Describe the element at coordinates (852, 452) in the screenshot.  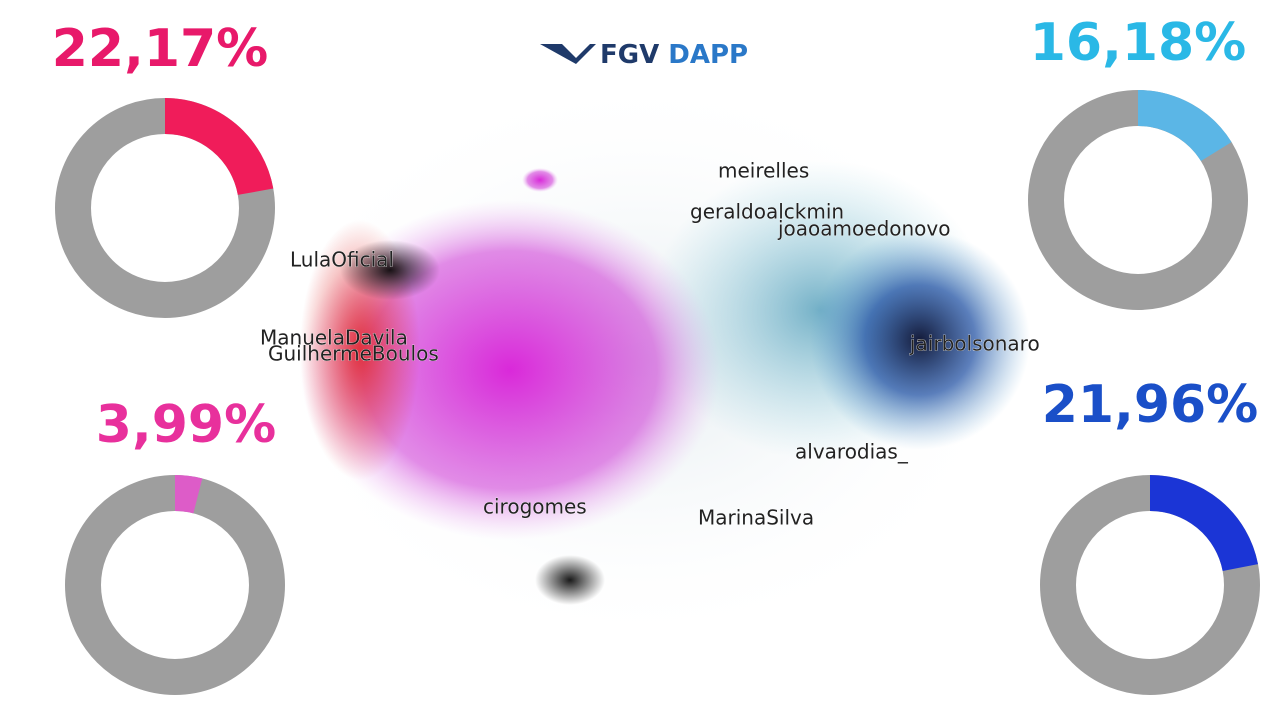
I see `node-label: alvarodias_` at that location.